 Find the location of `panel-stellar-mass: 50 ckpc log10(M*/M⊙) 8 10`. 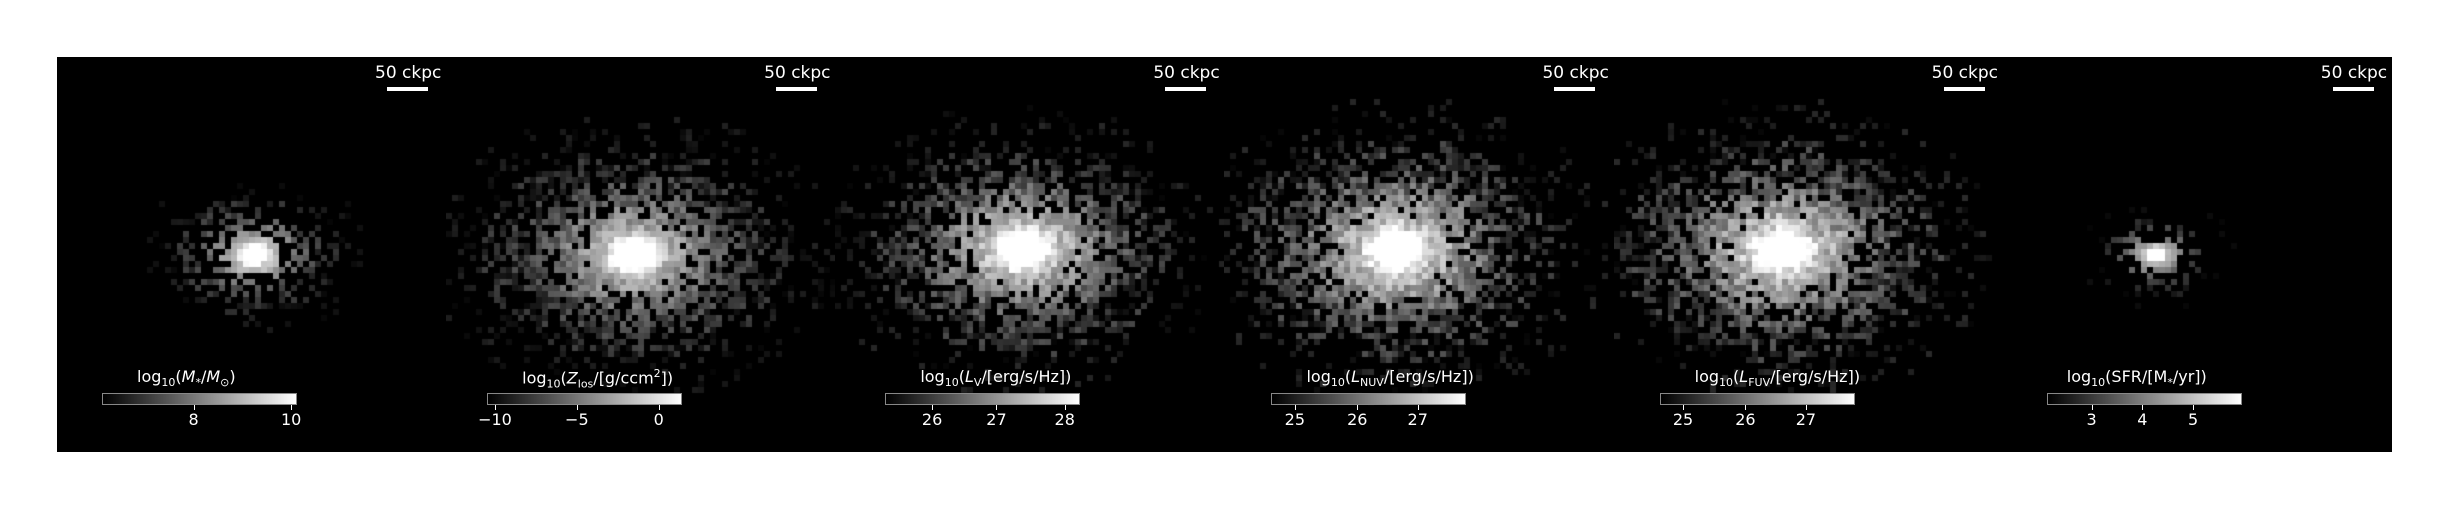

panel-stellar-mass: 50 ckpc log10(M*/M⊙) 8 10 is located at coordinates (252, 254).